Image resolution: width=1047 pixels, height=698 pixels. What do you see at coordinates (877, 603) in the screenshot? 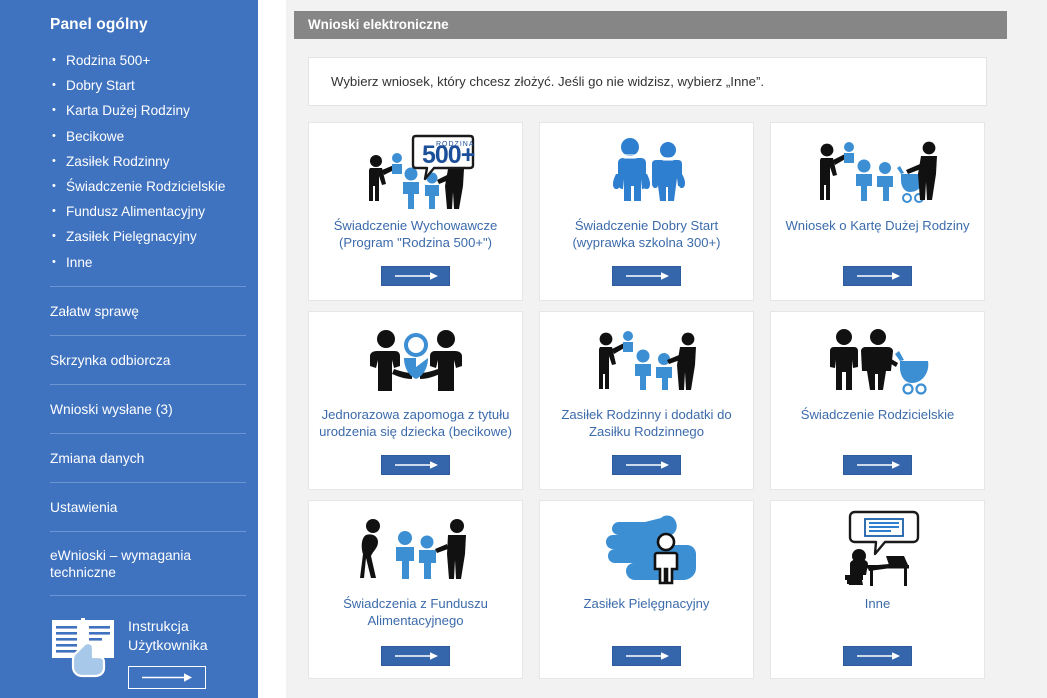
I see `card-title: Inne` at bounding box center [877, 603].